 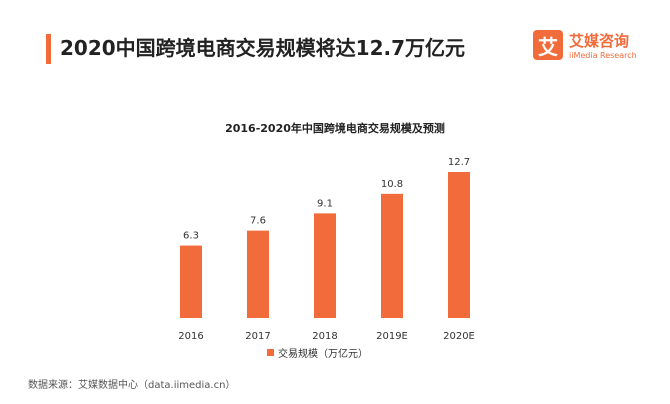 I want to click on logo-name-en: iiMedia Research, so click(x=603, y=55).